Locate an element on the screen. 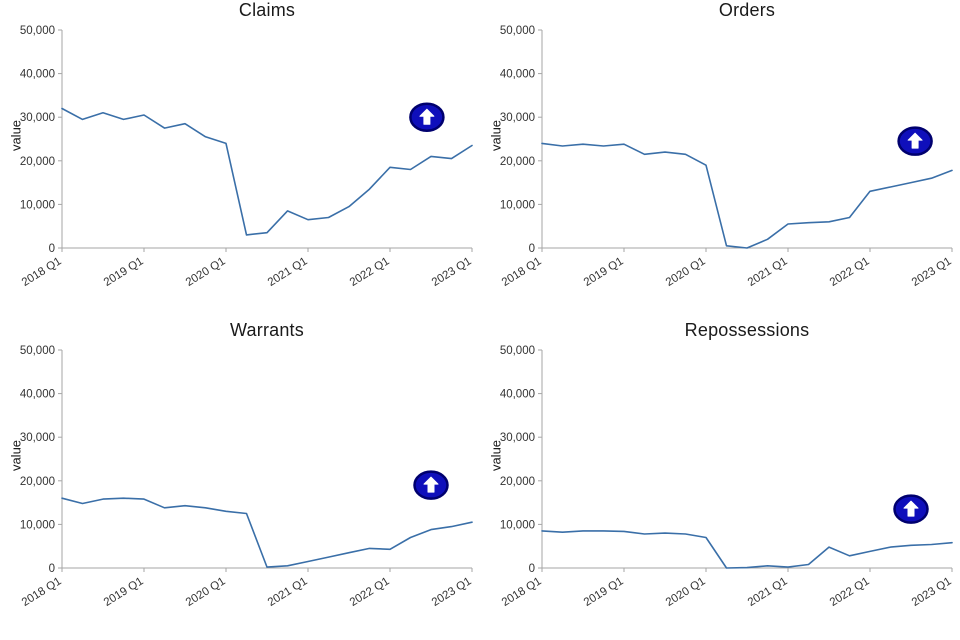  chart-title: Orders is located at coordinates (747, 10).